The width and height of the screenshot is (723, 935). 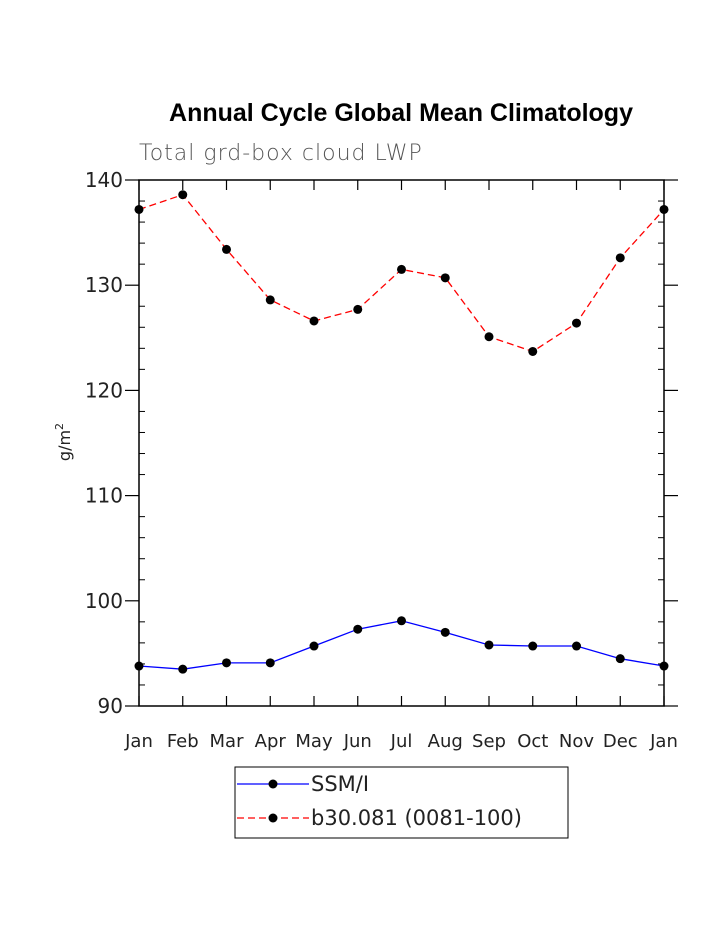 What do you see at coordinates (183, 741) in the screenshot?
I see `x-tick-label: Feb` at bounding box center [183, 741].